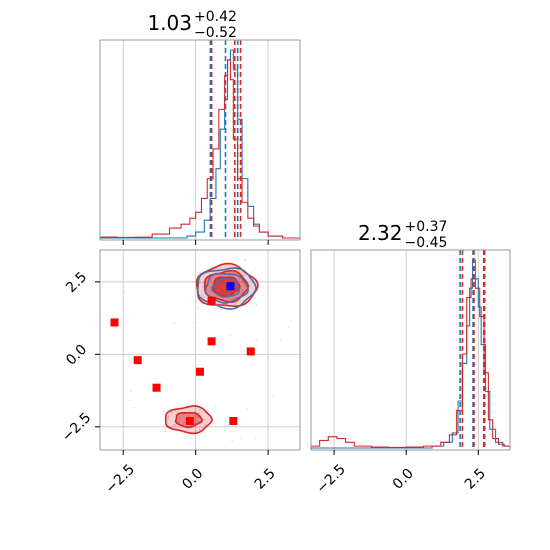 This screenshot has width=550, height=550. What do you see at coordinates (200, 350) in the screenshot?
I see `joint-frame` at bounding box center [200, 350].